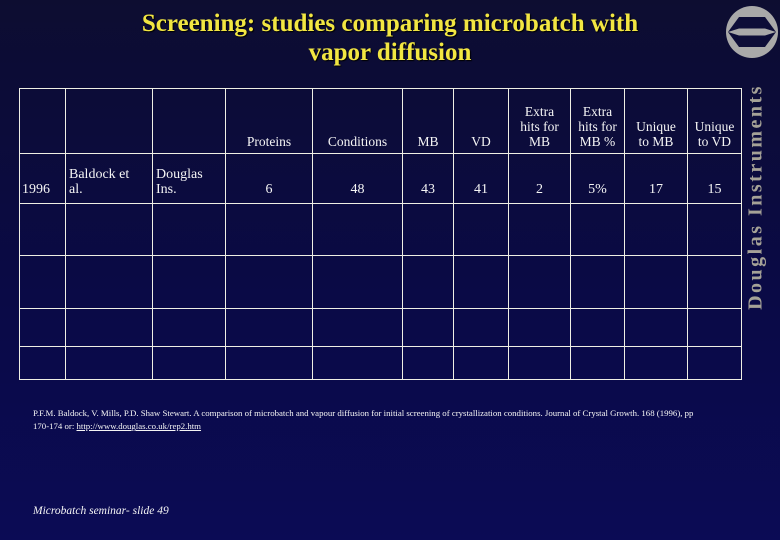  Describe the element at coordinates (357, 121) in the screenshot. I see `col-header-conditions: Conditions` at that location.